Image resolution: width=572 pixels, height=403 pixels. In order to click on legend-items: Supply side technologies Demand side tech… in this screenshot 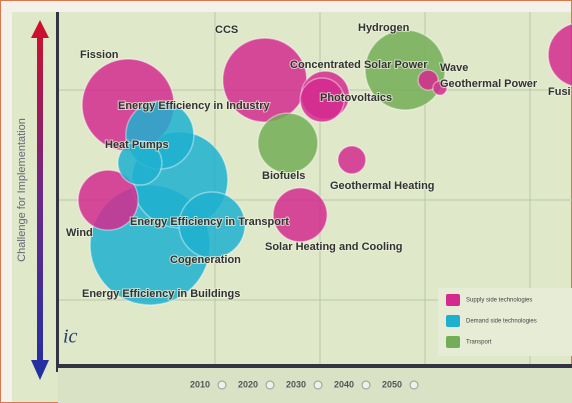, I will do `click(491, 321)`.